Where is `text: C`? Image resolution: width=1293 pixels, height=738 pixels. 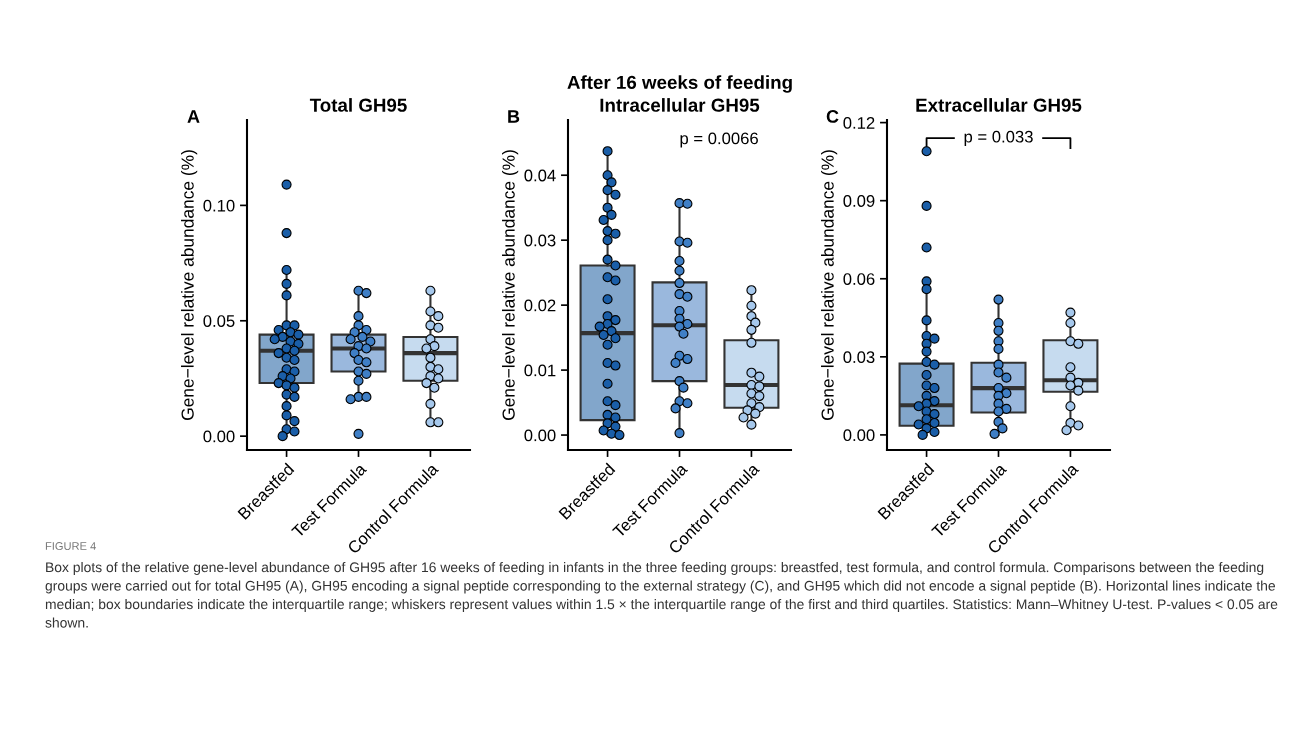
text: C is located at coordinates (832, 116).